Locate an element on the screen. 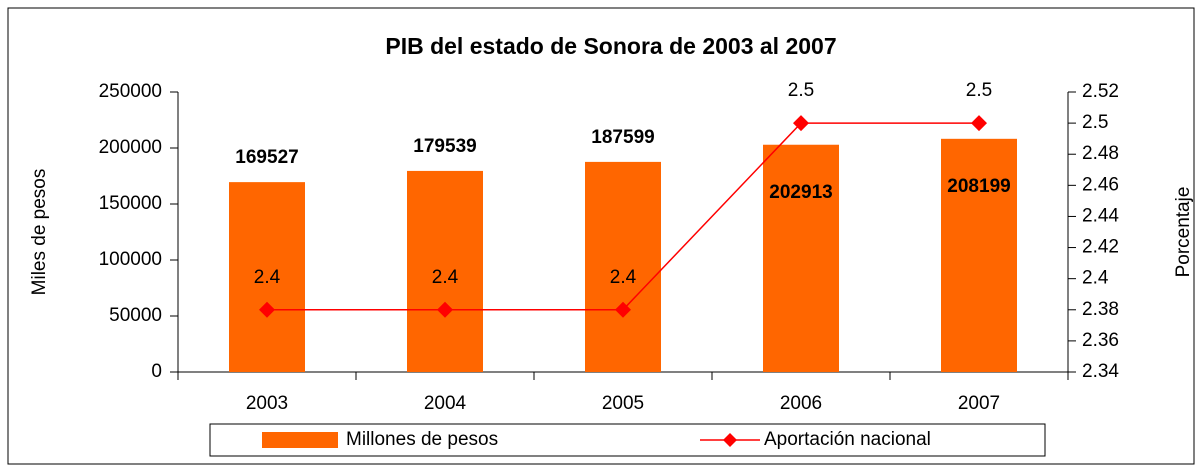  y-tick-label: 100000 is located at coordinates (130, 259).